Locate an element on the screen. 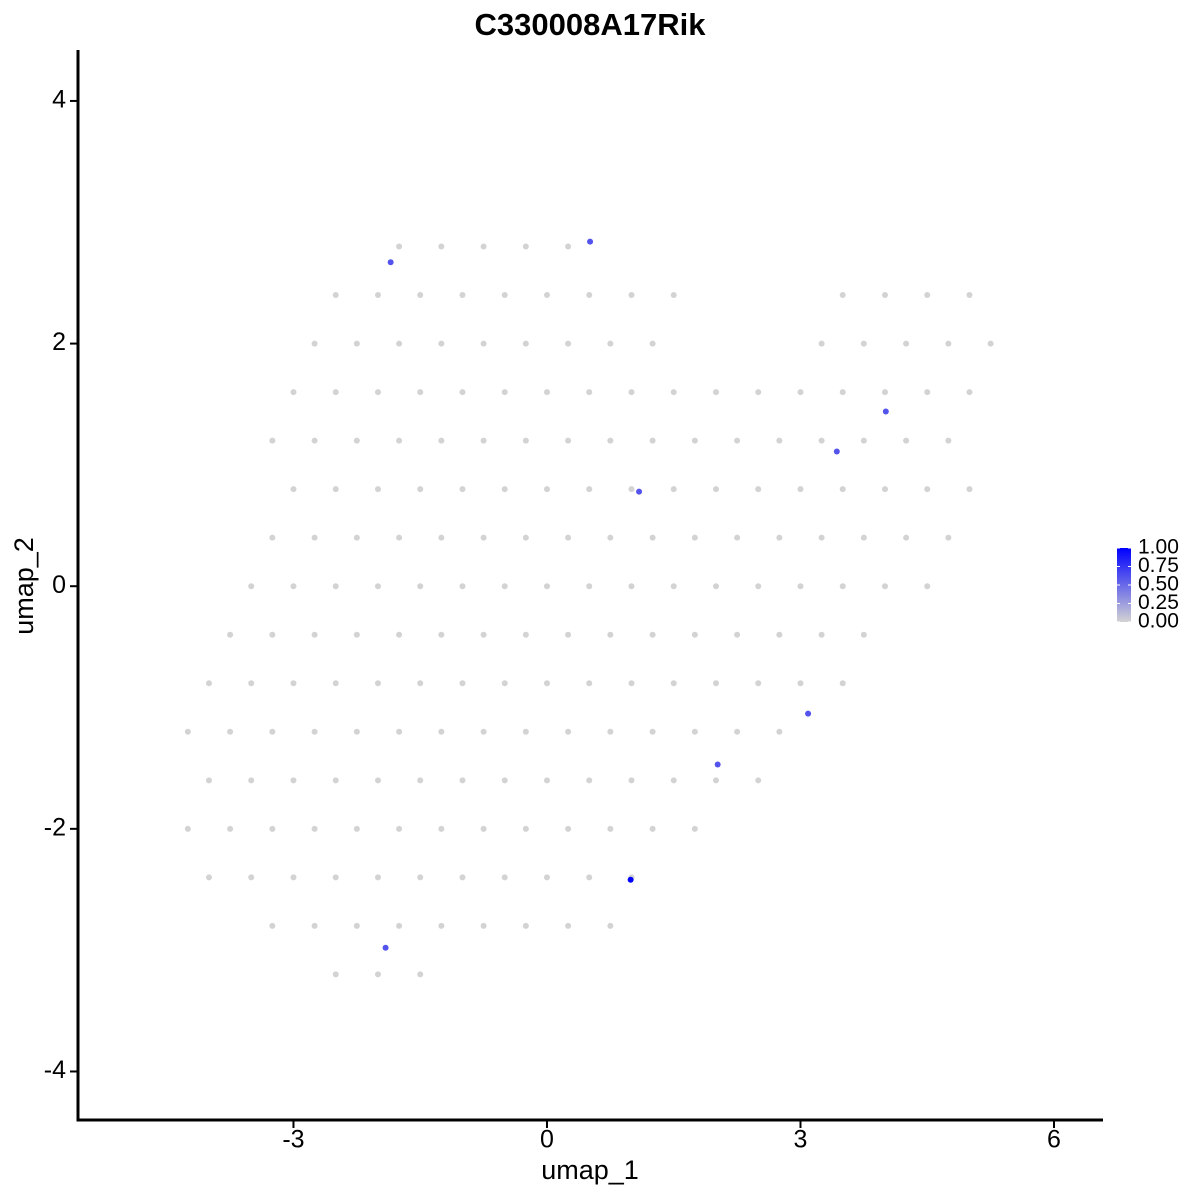 Image resolution: width=1200 pixels, height=1200 pixels. y-tick-label: 4 is located at coordinates (59, 100).